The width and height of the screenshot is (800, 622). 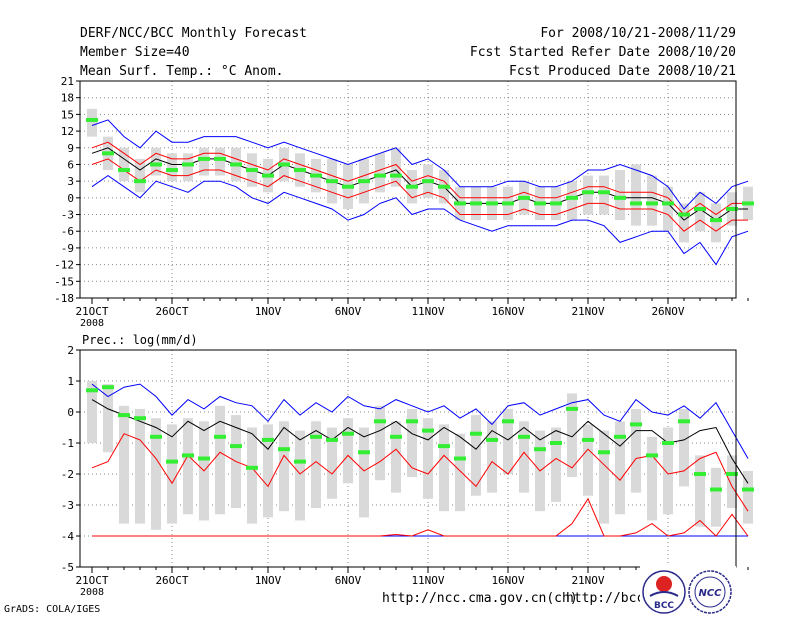 What do you see at coordinates (664, 592) in the screenshot?
I see `bcc-logo-icon: BCC` at bounding box center [664, 592].